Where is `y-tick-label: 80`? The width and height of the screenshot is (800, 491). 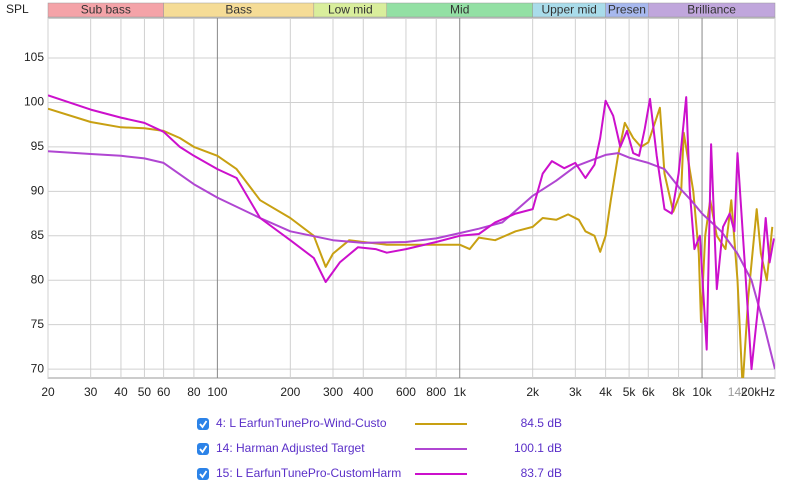
y-tick-label: 80 is located at coordinates (38, 279).